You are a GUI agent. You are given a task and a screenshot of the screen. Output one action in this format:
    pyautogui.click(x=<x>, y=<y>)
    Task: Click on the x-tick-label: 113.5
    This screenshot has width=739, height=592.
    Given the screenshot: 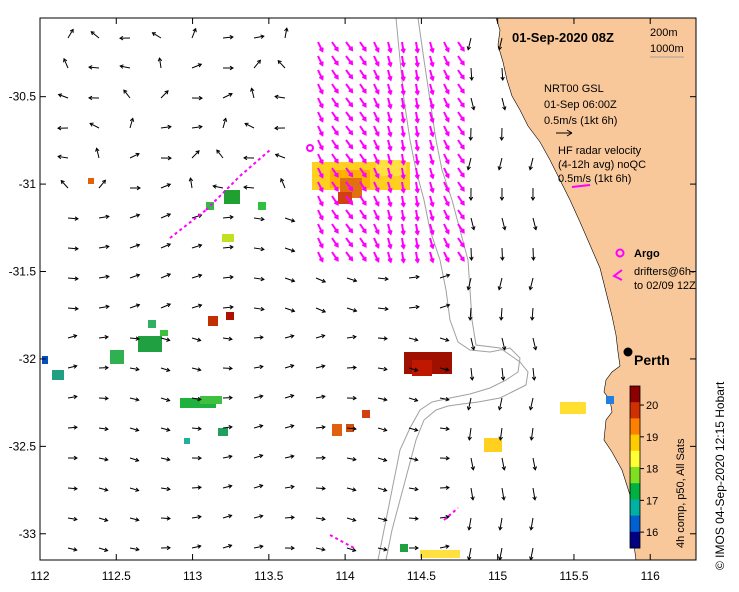 What is the action you would take?
    pyautogui.click(x=268, y=576)
    